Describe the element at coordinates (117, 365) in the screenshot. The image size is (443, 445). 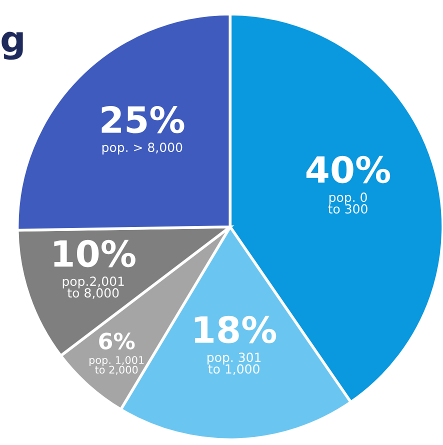
I see `slice-label: pop. 1,001 to 2,000` at that location.